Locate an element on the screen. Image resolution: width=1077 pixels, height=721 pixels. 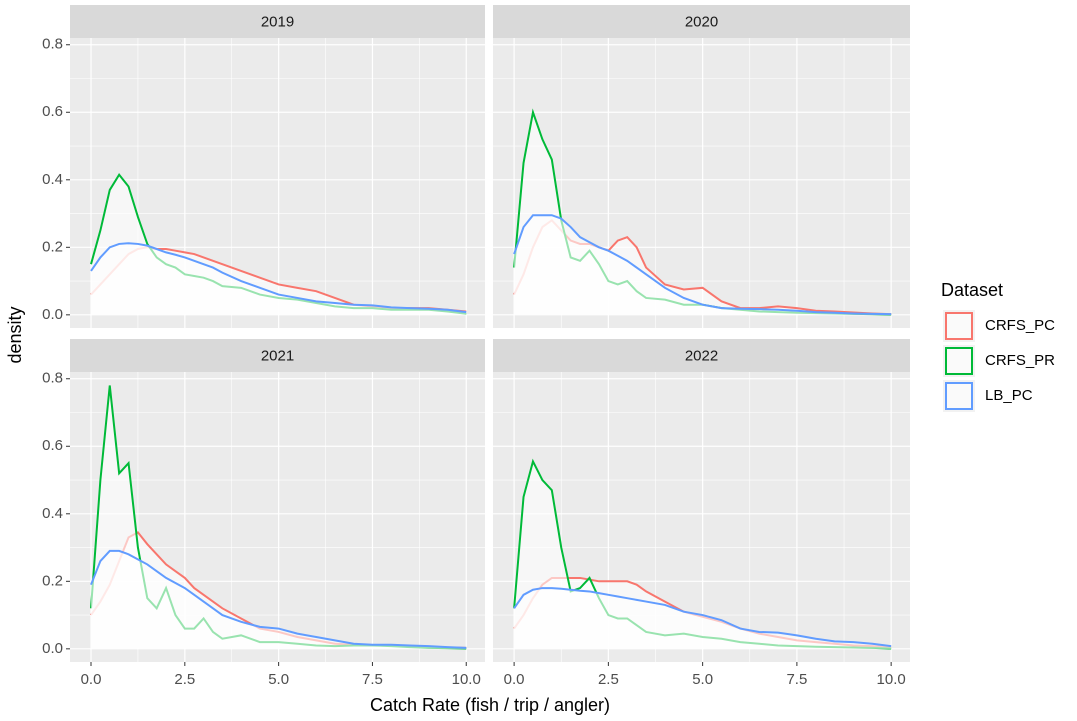
legend-title: Dataset is located at coordinates (972, 290).